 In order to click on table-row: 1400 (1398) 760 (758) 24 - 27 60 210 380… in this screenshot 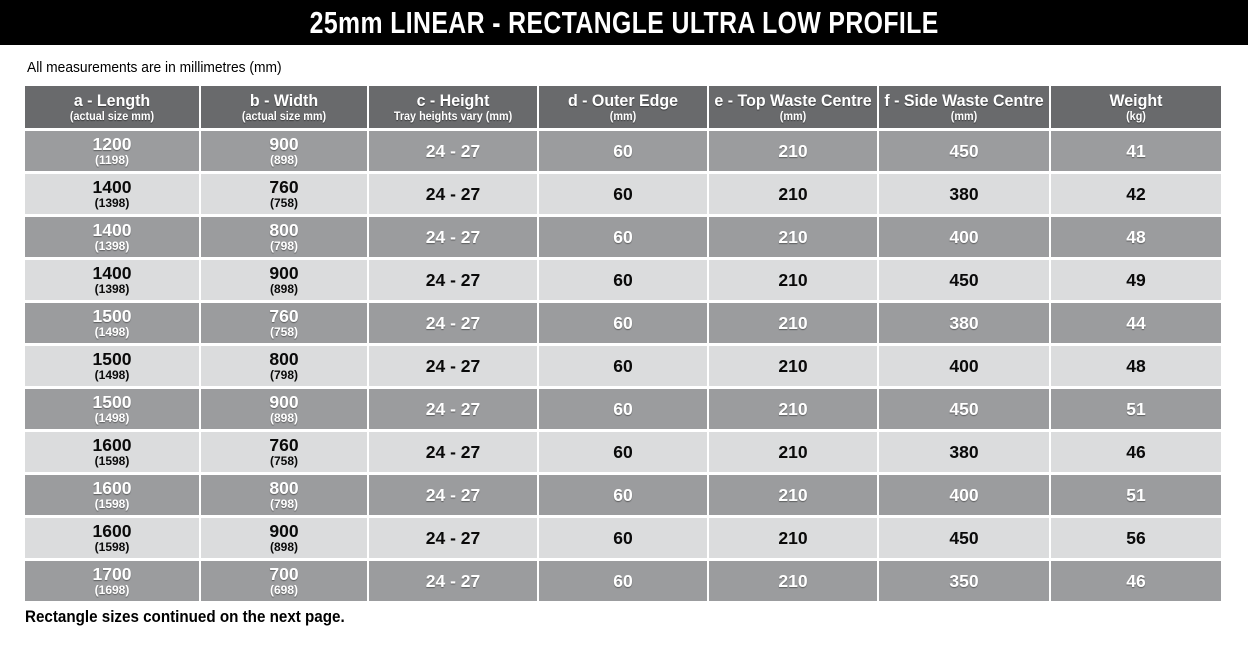, I will do `click(623, 194)`.